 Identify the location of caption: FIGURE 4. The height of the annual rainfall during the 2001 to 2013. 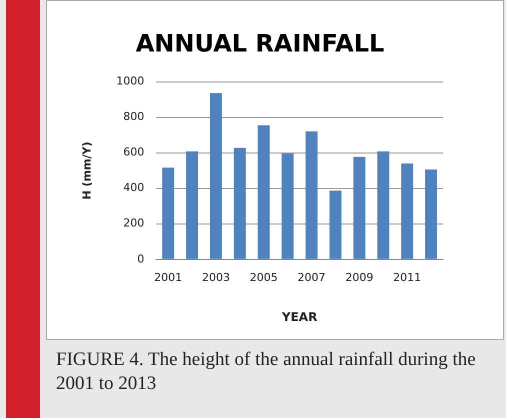
(266, 372).